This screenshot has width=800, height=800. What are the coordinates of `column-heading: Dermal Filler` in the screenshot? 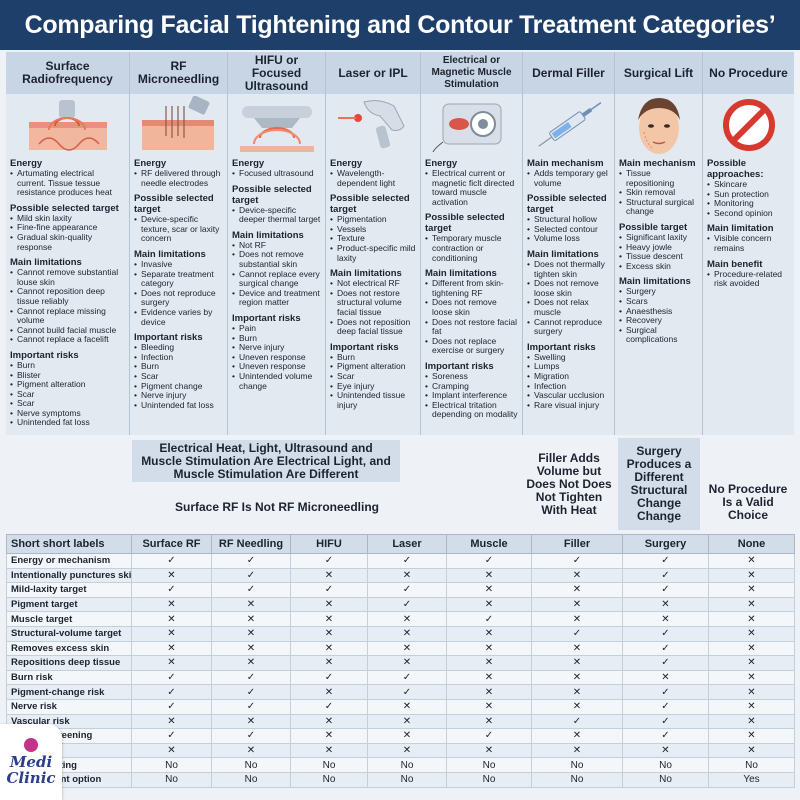 It's located at (568, 73).